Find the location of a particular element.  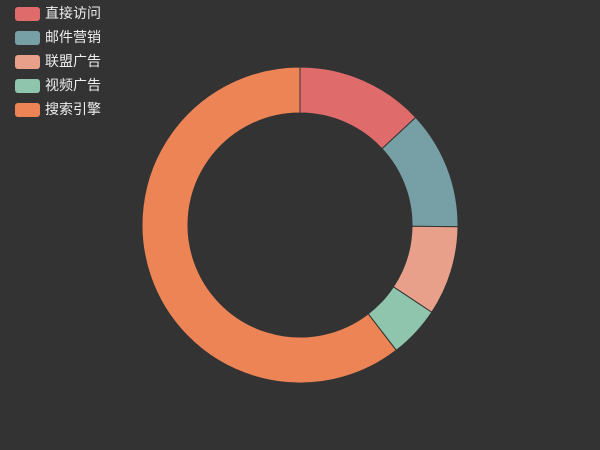

legend-label: 联盟广告 is located at coordinates (73, 62).